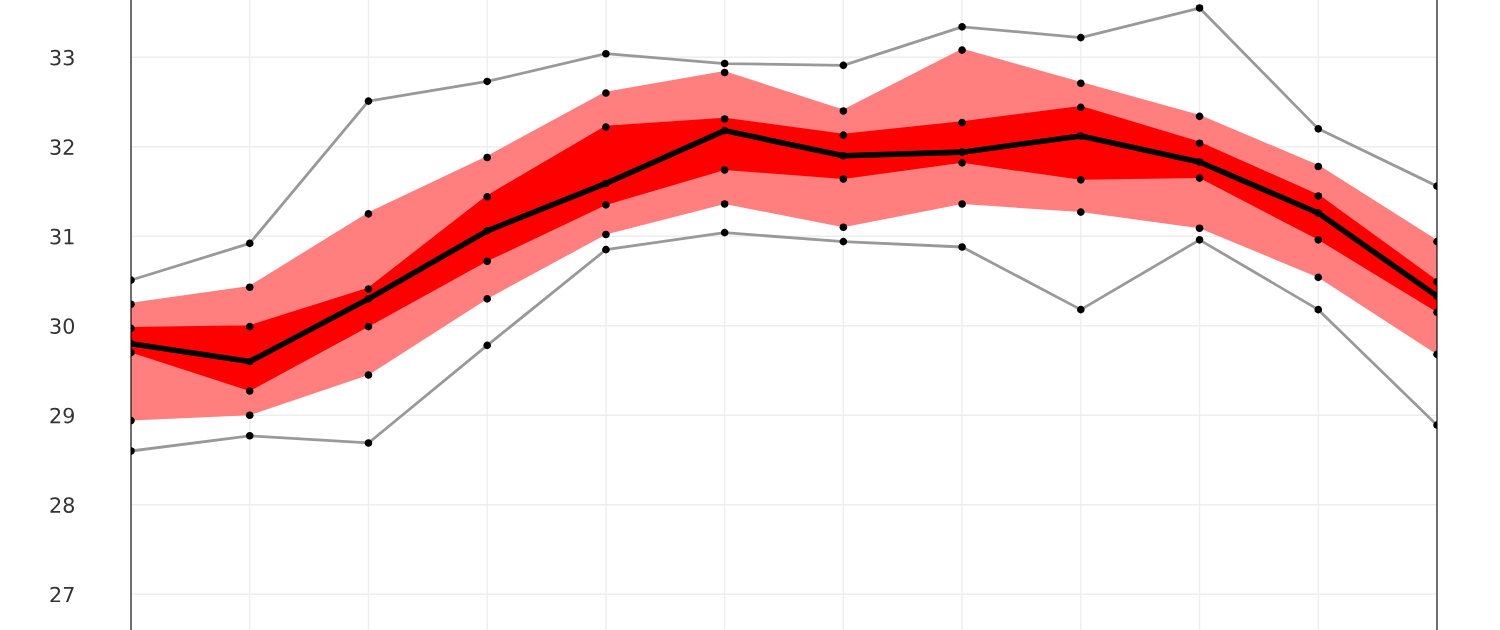 Image resolution: width=1500 pixels, height=630 pixels. I want to click on y-tick-label: 30, so click(62, 326).